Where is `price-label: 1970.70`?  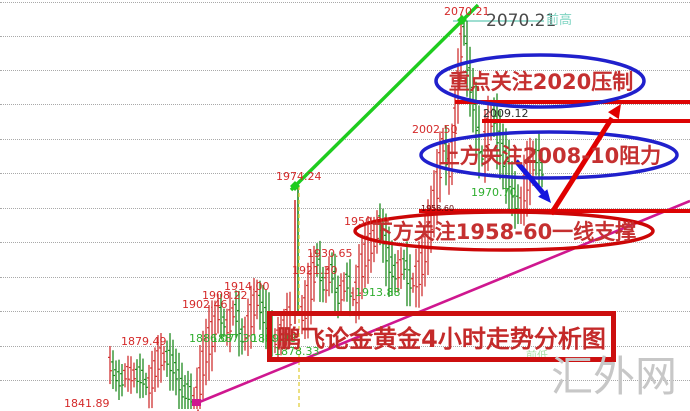 price-label: 1970.70 is located at coordinates (494, 192).